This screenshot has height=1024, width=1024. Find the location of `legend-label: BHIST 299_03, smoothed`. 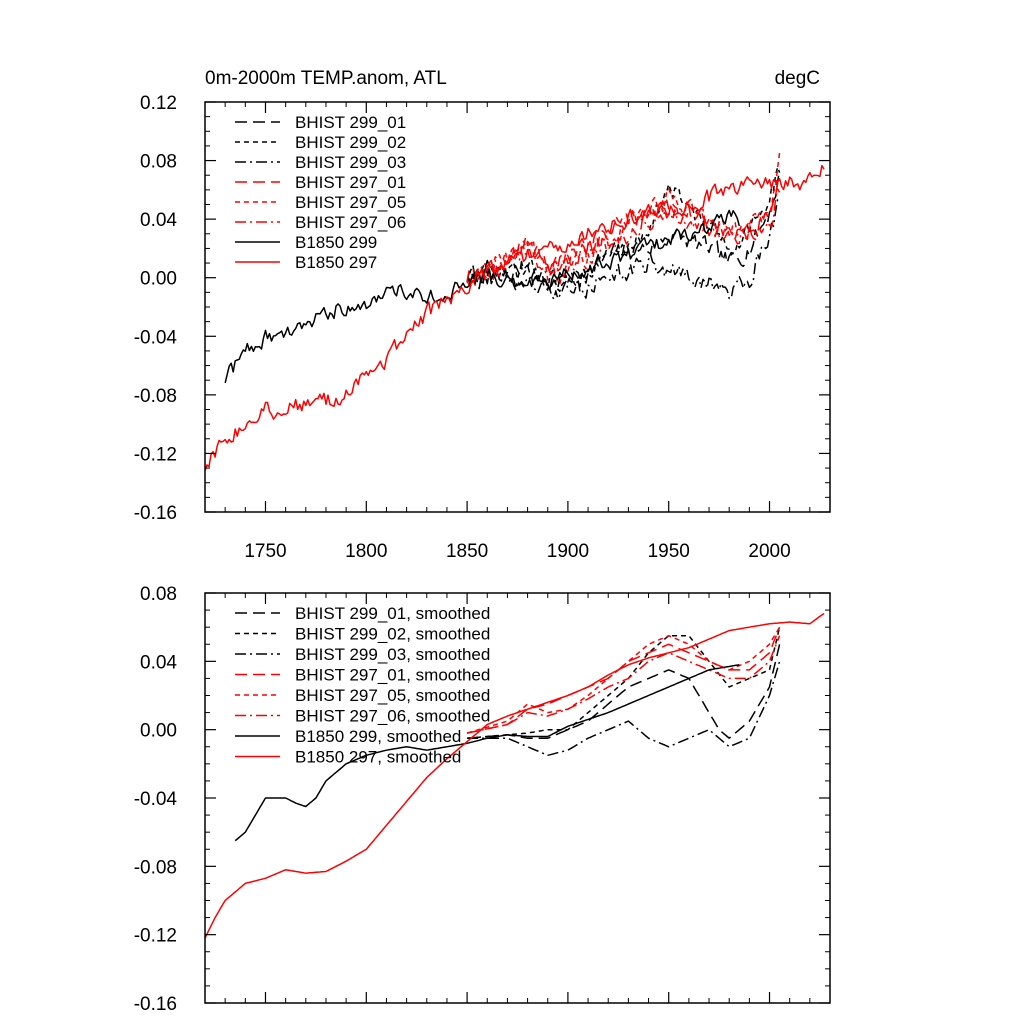

legend-label: BHIST 299_03, smoothed is located at coordinates (392, 654).